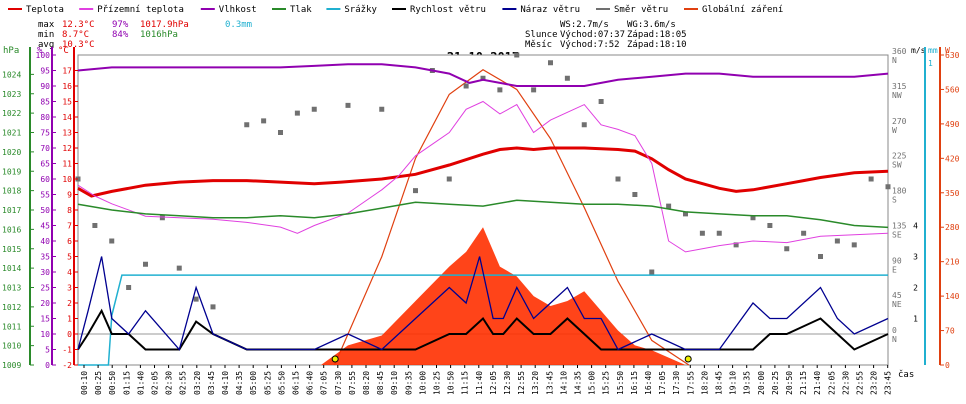 The width and height of the screenshot is (966, 404). I want to click on stats-min-label: min, so click(46, 35).